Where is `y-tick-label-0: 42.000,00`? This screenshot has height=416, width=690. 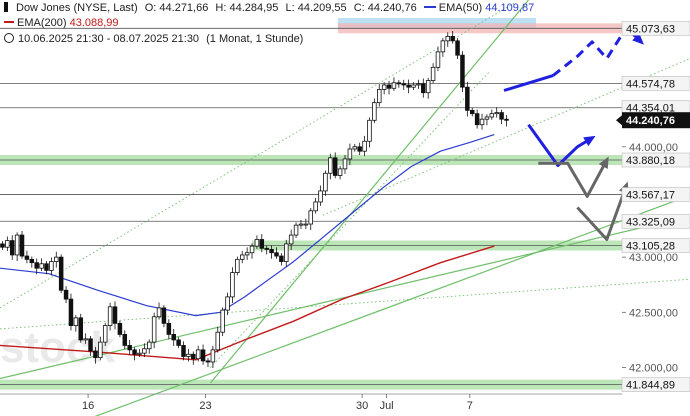 y-tick-label-0: 42.000,00 is located at coordinates (653, 369).